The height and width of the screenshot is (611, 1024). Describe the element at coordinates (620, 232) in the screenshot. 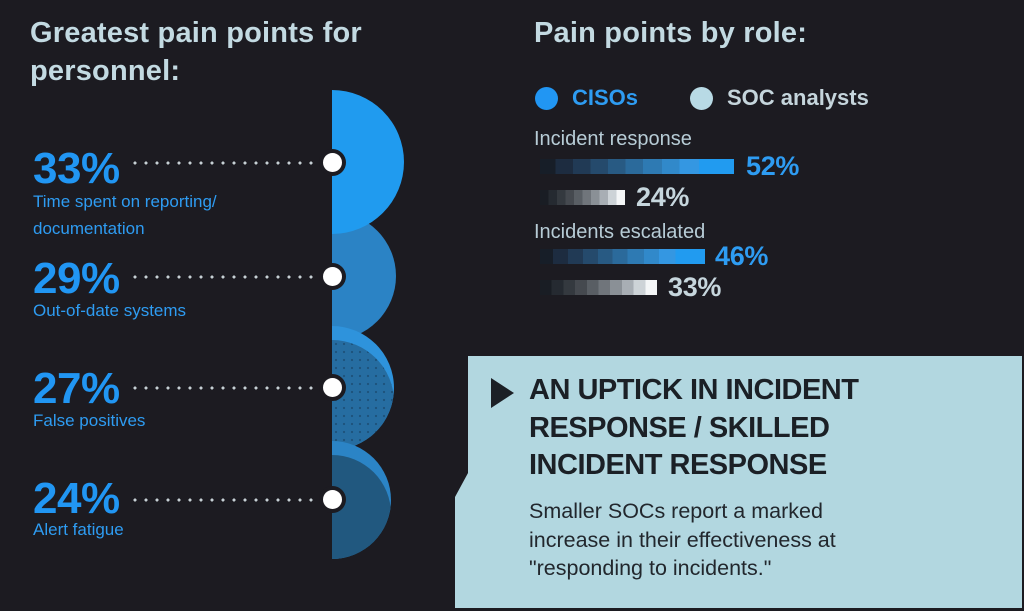

I see `bar-group-label: Incidents escalated` at that location.